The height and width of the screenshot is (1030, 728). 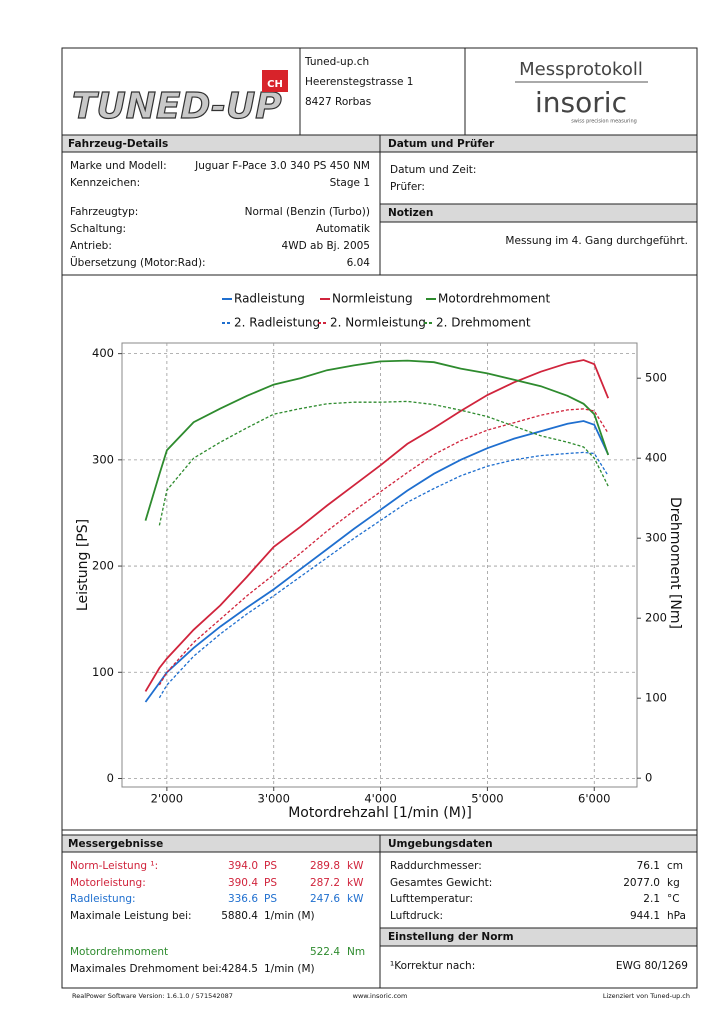 I want to click on result-value: 390.4, so click(x=243, y=883).